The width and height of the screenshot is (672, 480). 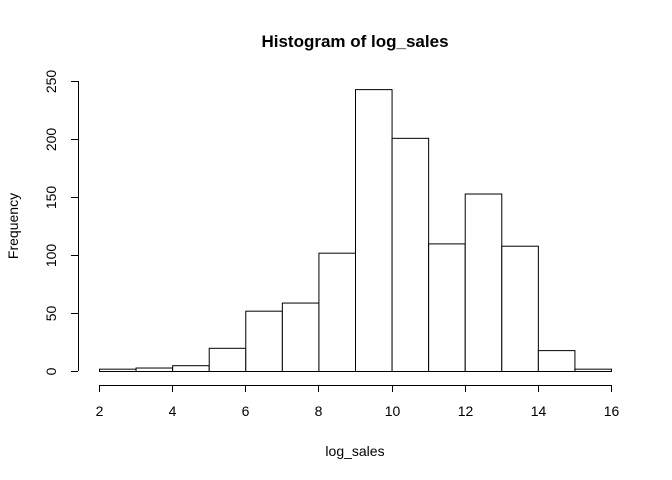 What do you see at coordinates (466, 411) in the screenshot?
I see `x-tick-label: 12` at bounding box center [466, 411].